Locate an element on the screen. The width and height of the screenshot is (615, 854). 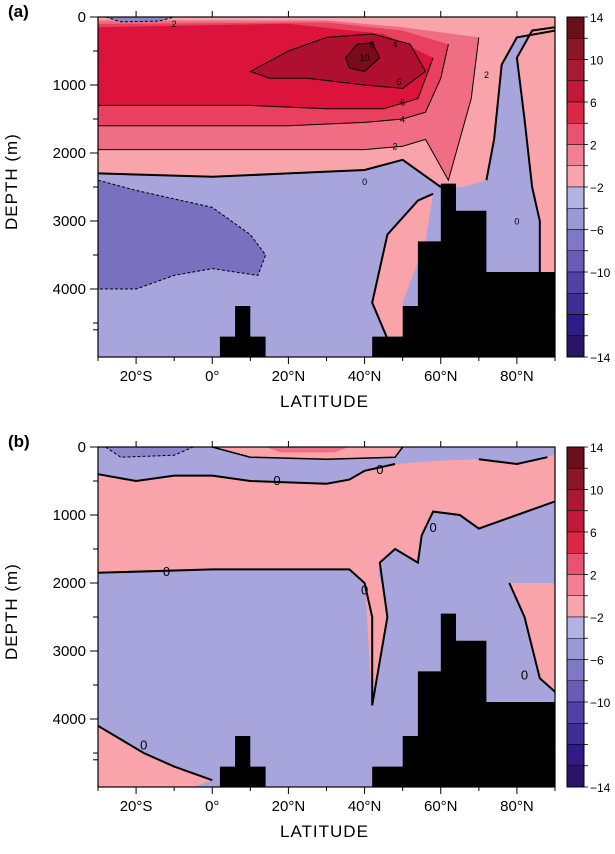
region-pos-surface-core is located at coordinates (307, 450).